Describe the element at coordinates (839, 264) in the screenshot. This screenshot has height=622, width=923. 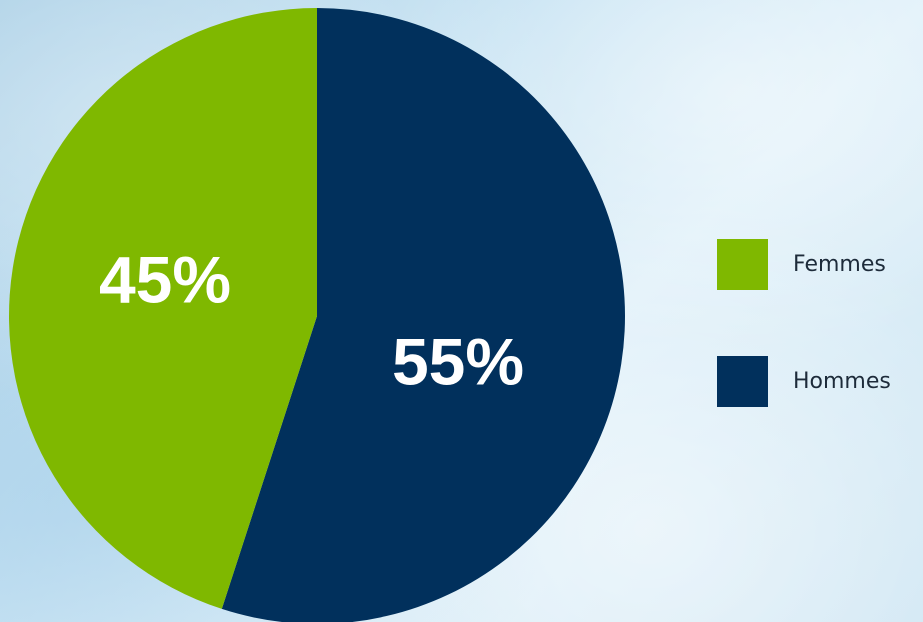
I see `legend-label-femmes: Femmes` at that location.